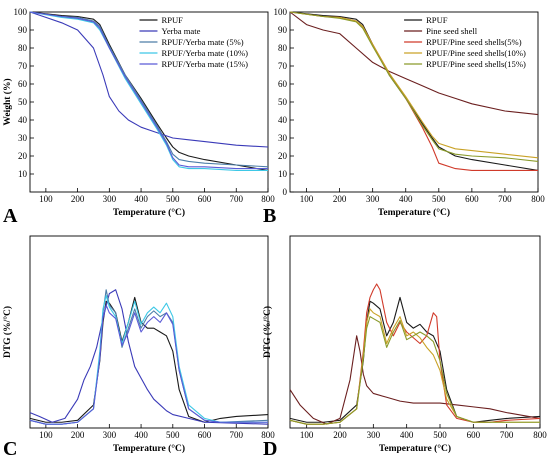  What do you see at coordinates (204, 53) in the screenshot?
I see `legend-entry-label: RPUF/Yerba mate (10%)` at bounding box center [204, 53].